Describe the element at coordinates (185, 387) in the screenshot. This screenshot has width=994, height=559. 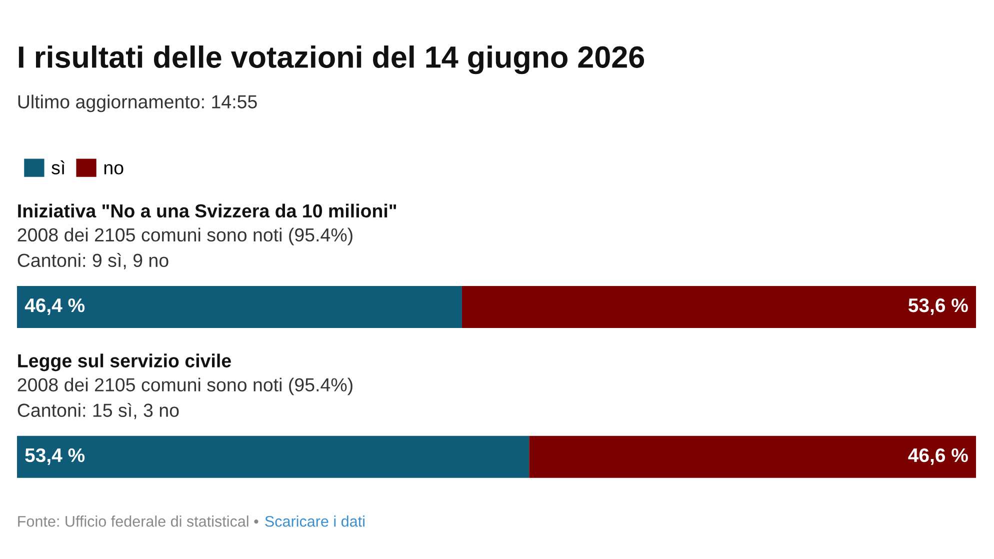
I see `y-tick-label: Legge sul servizio civile 2008 dei 2105 comuni sono noti (95.4%) Cantoni: 15 sì, 3 no` at that location.